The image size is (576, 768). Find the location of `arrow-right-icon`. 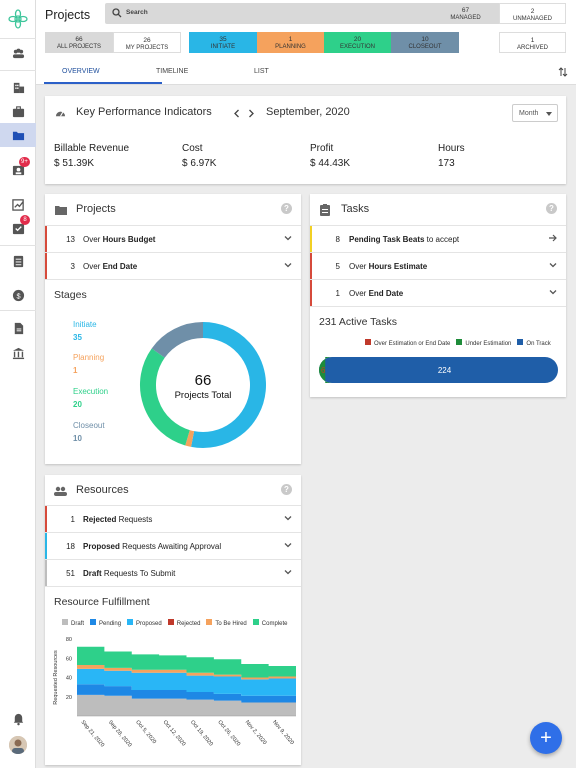

arrow-right-icon is located at coordinates (553, 238).